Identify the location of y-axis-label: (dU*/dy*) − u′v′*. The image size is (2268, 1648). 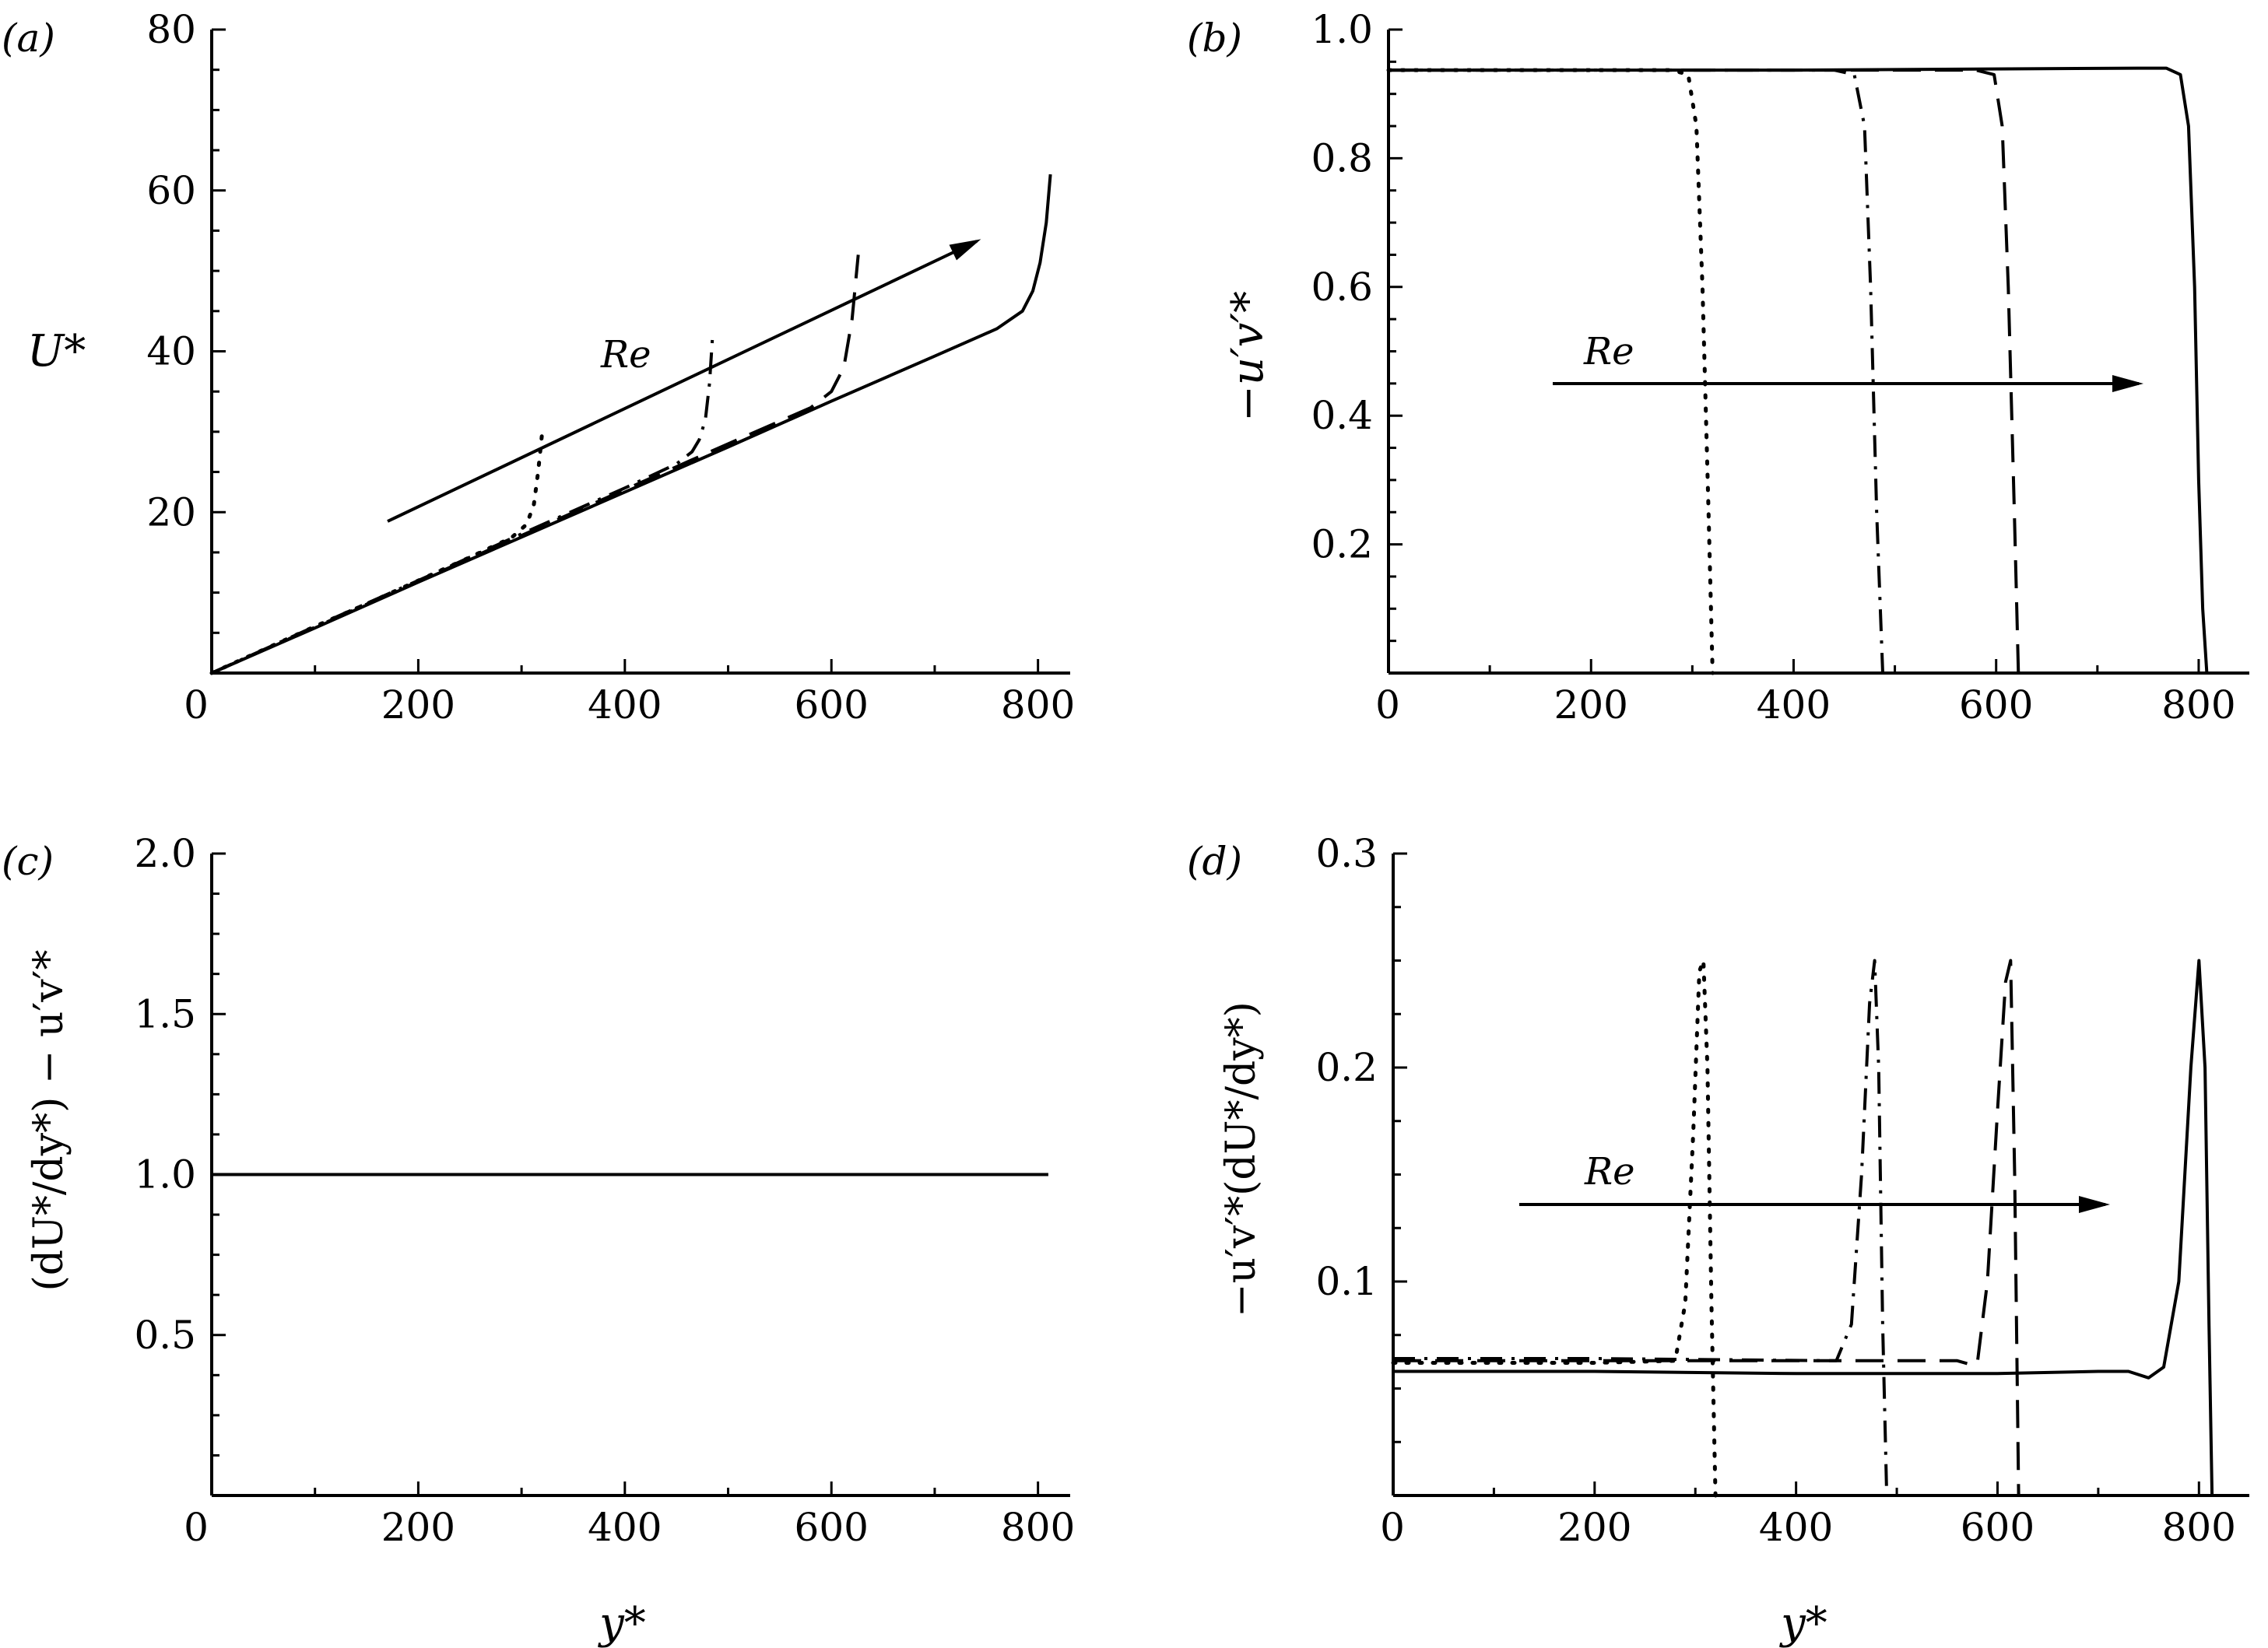
(49, 1121).